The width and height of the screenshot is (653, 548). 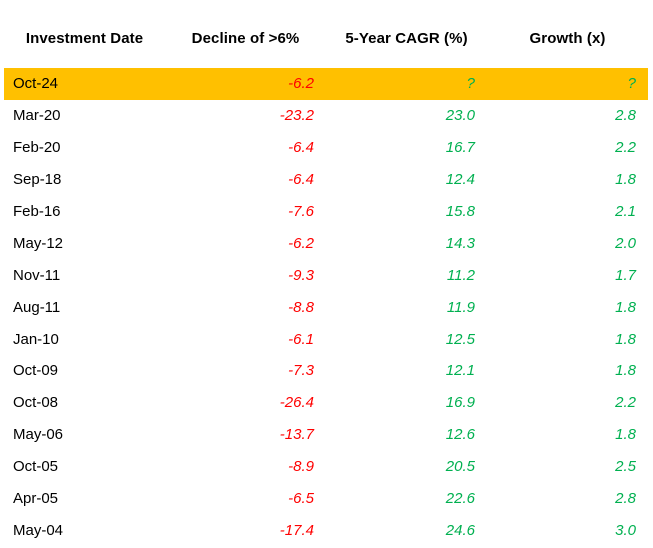 I want to click on table-row: Sep-18 -6.4 12.4 1.8, so click(x=326, y=180).